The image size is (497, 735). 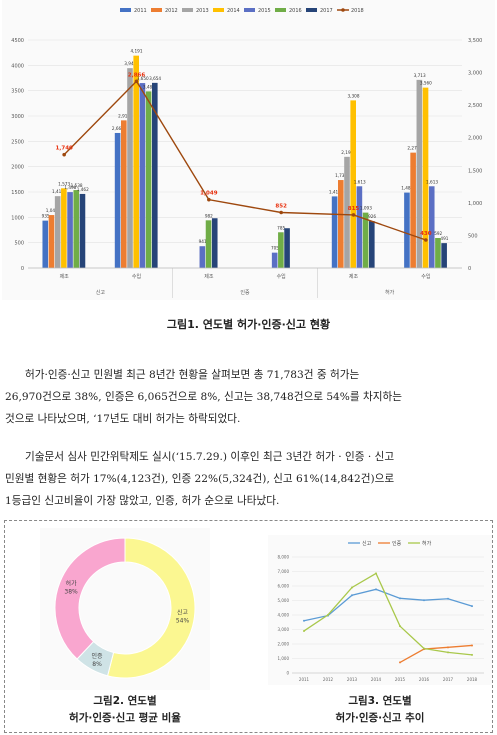 I want to click on figure3-caption-line-1: 그림3. 연도별, so click(x=380, y=701).